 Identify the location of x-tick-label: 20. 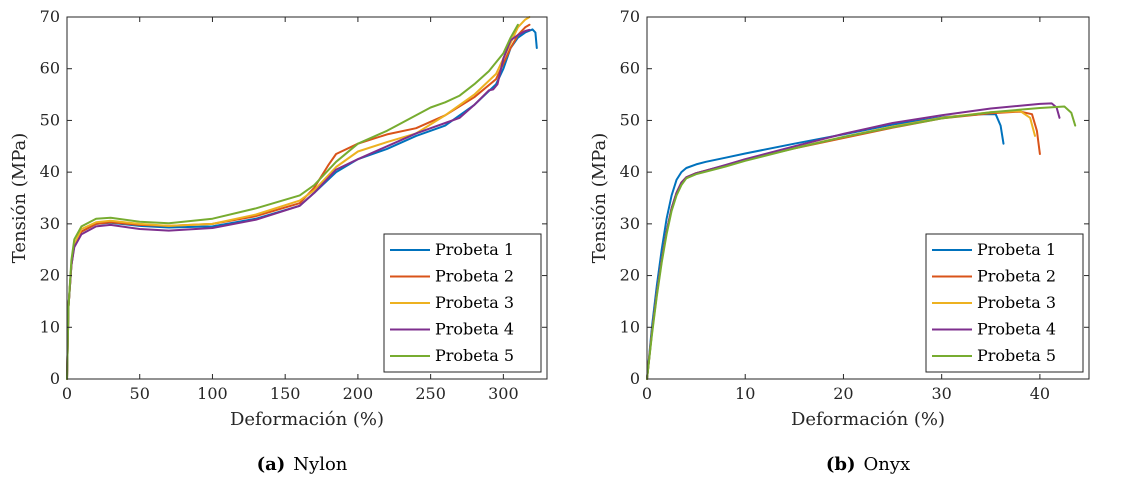
(843, 393).